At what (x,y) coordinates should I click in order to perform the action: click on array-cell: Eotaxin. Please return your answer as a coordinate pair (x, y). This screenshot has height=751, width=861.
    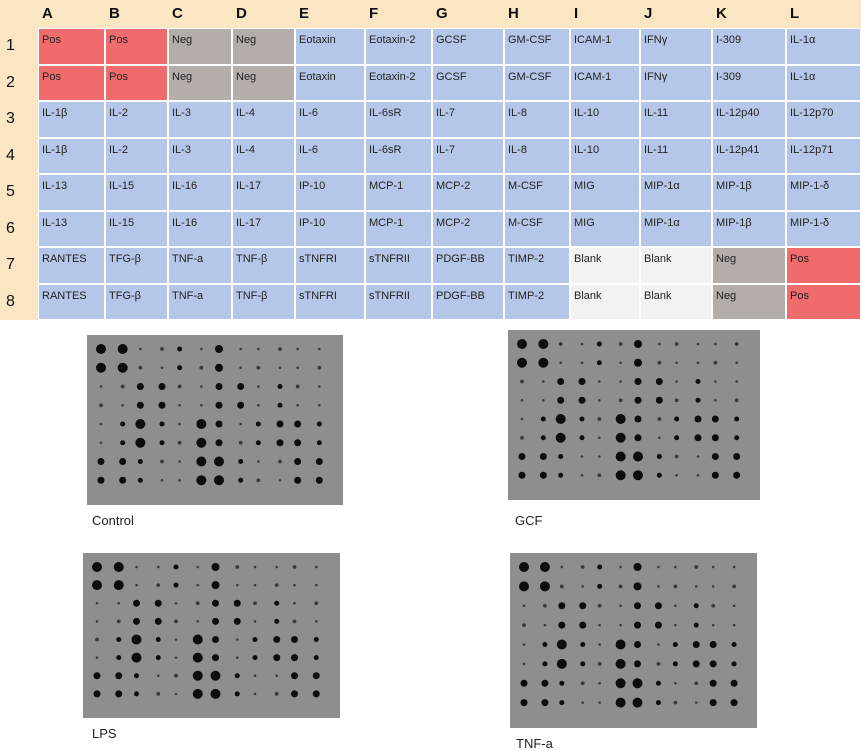
    Looking at the image, I should click on (330, 82).